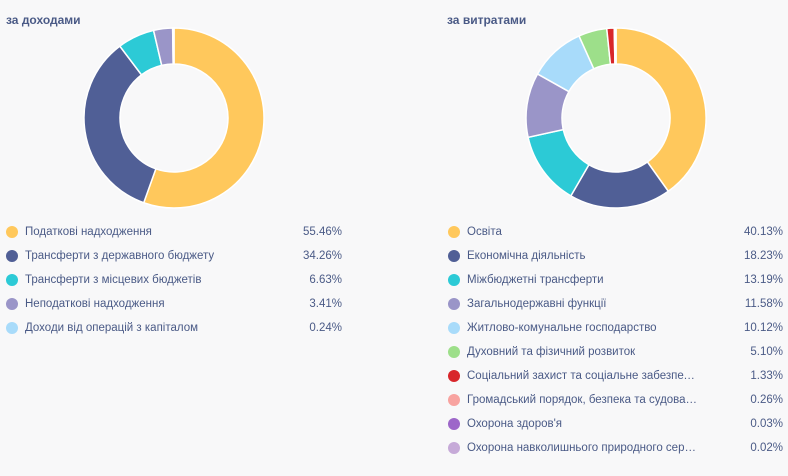  What do you see at coordinates (112, 328) in the screenshot?
I see `legend-label: Доходи від операцій з капіталом` at bounding box center [112, 328].